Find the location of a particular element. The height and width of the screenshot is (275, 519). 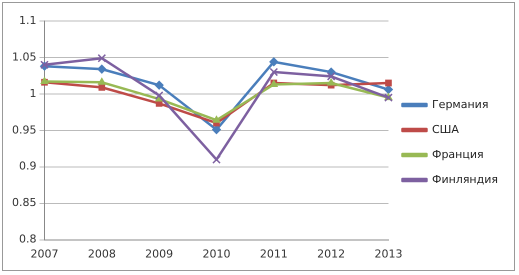

y-tick-label: 0.9 is located at coordinates (27, 166).